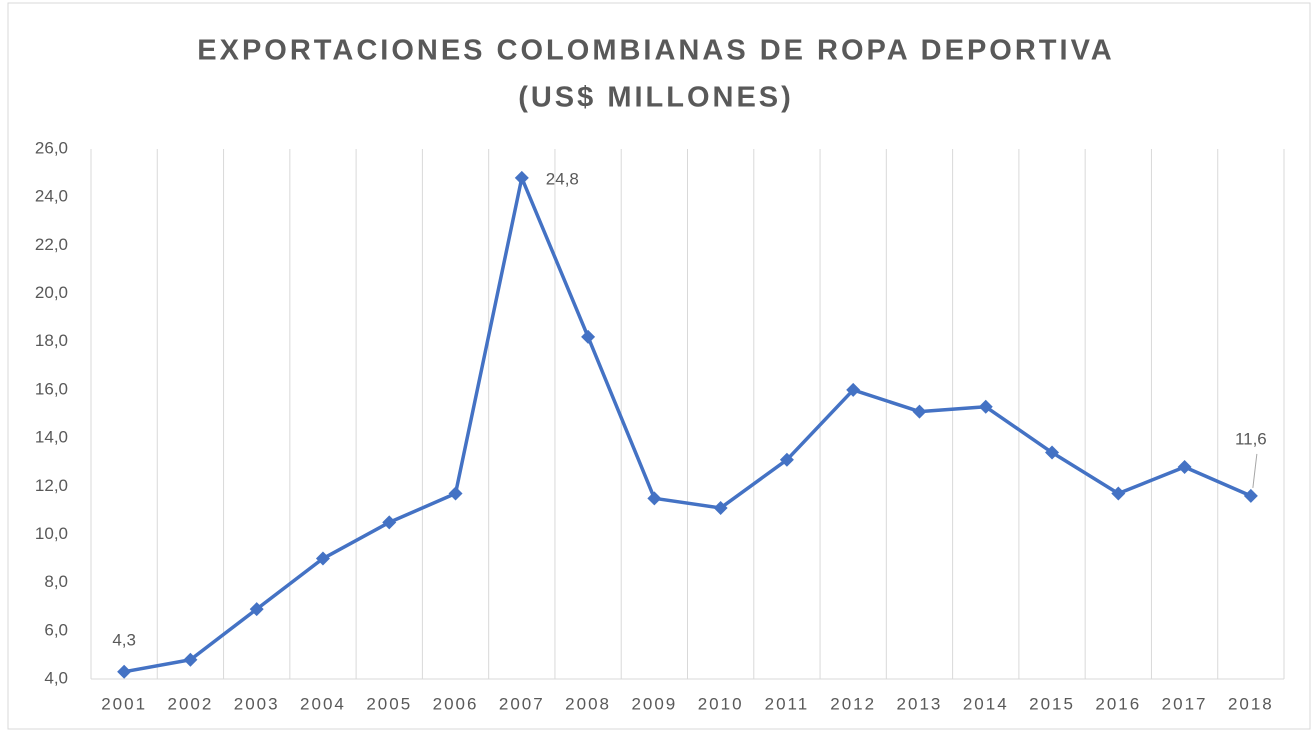 The image size is (1313, 731). What do you see at coordinates (522, 703) in the screenshot?
I see `x-tick-label: 2007` at bounding box center [522, 703].